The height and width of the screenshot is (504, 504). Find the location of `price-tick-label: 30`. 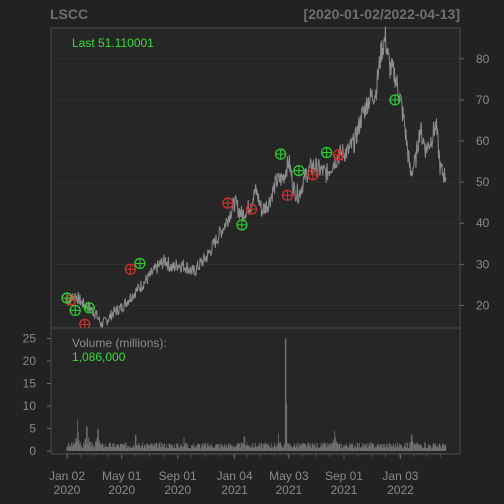

price-tick-label: 30 is located at coordinates (483, 264).